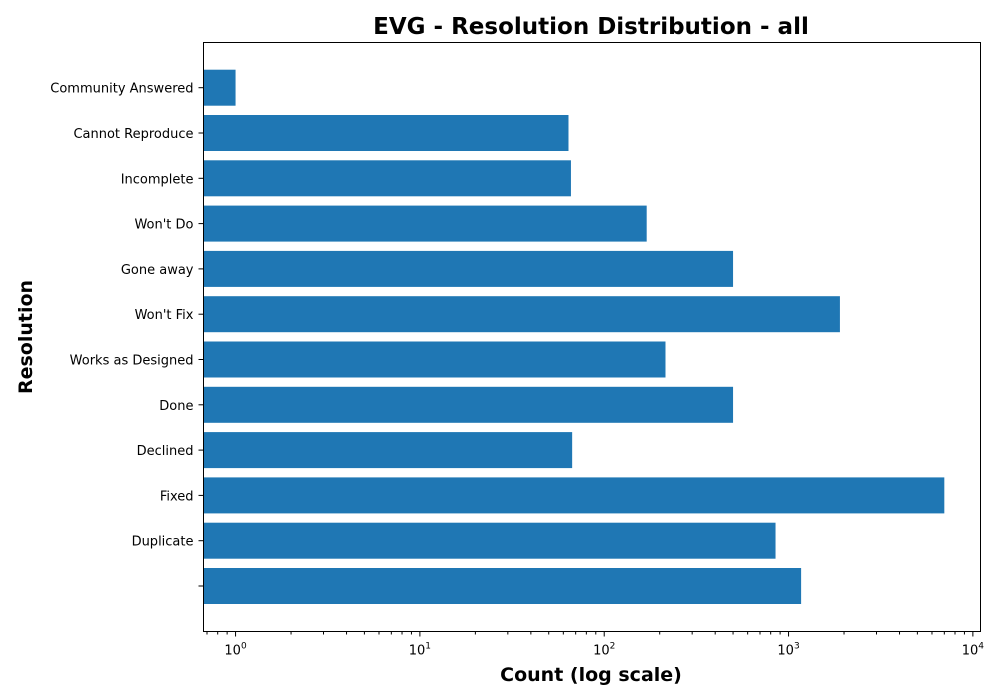 This screenshot has width=1000, height=700. Describe the element at coordinates (591, 675) in the screenshot. I see `x-axis-label: Count (log scale)` at that location.